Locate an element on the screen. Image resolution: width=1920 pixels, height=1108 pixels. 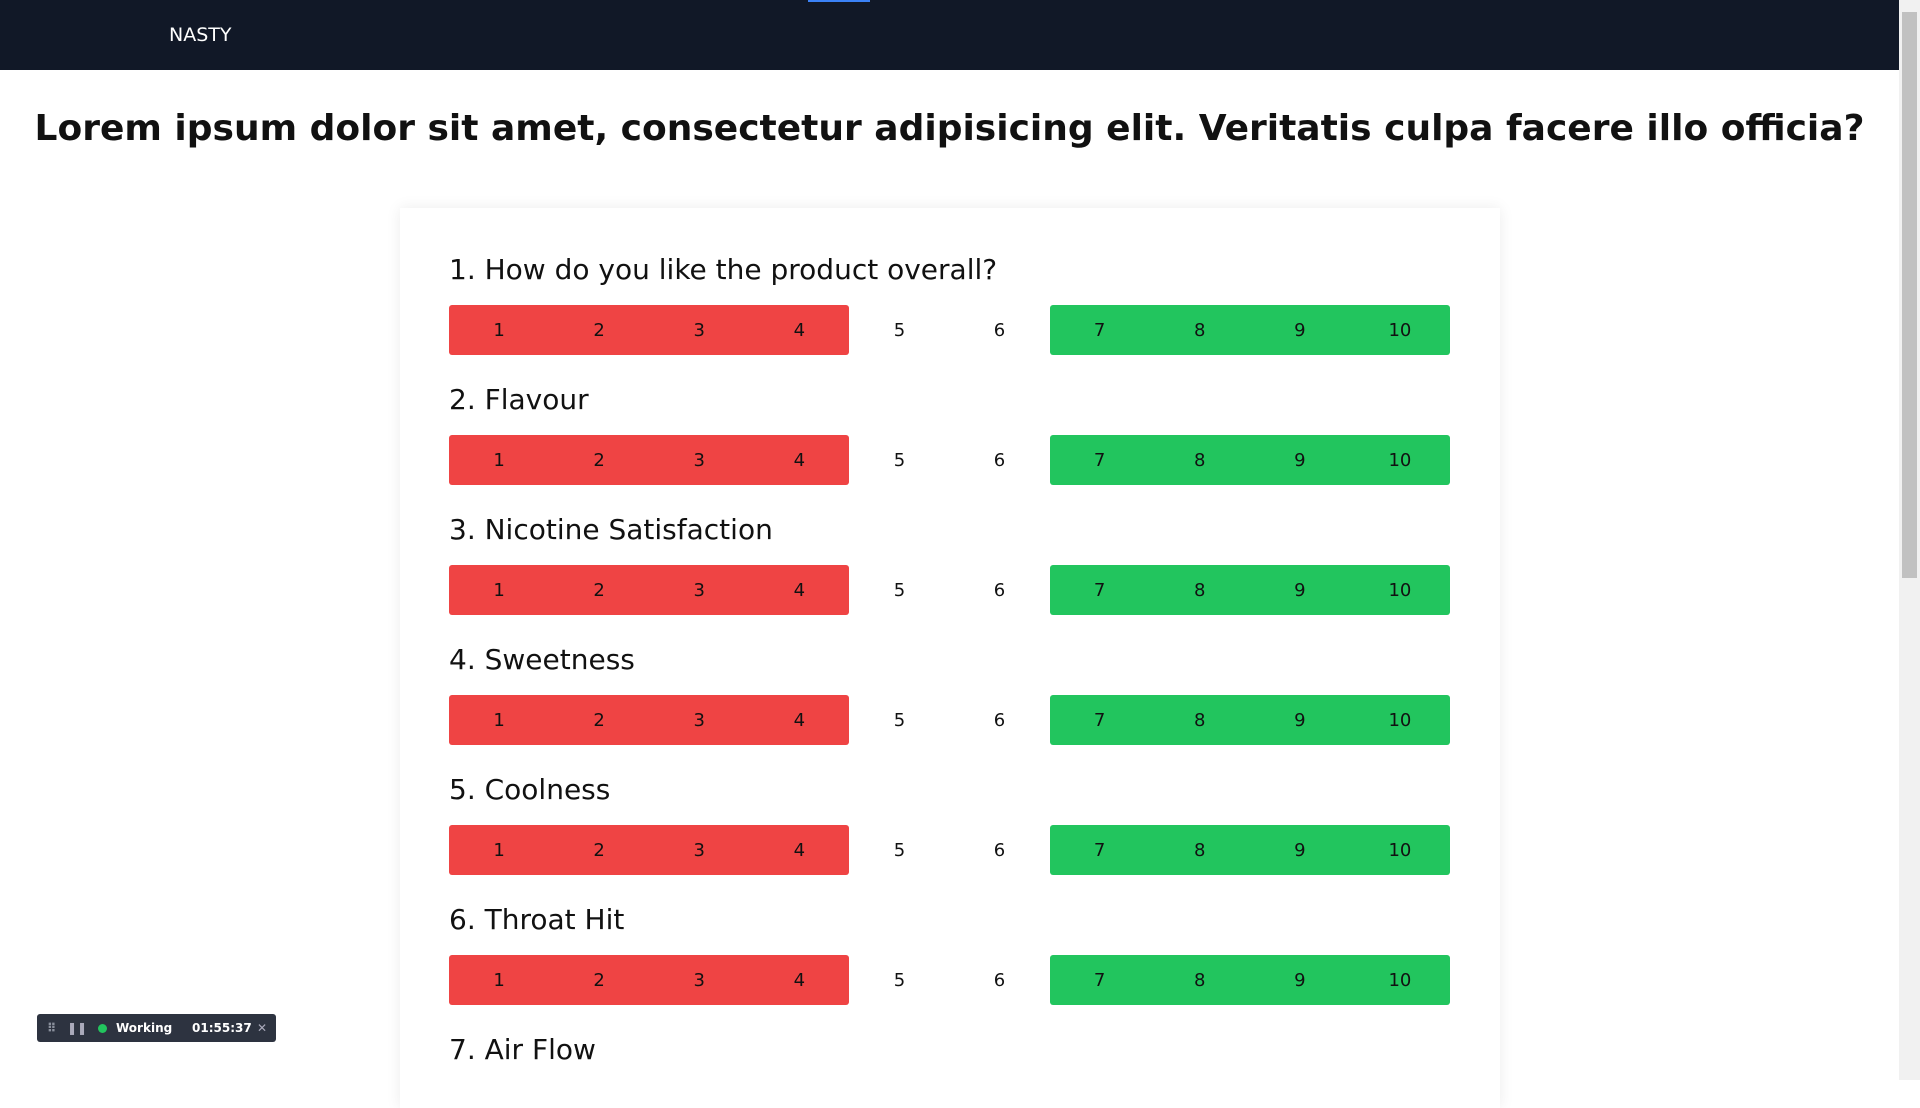
navbar: NASTY is located at coordinates (949, 35).